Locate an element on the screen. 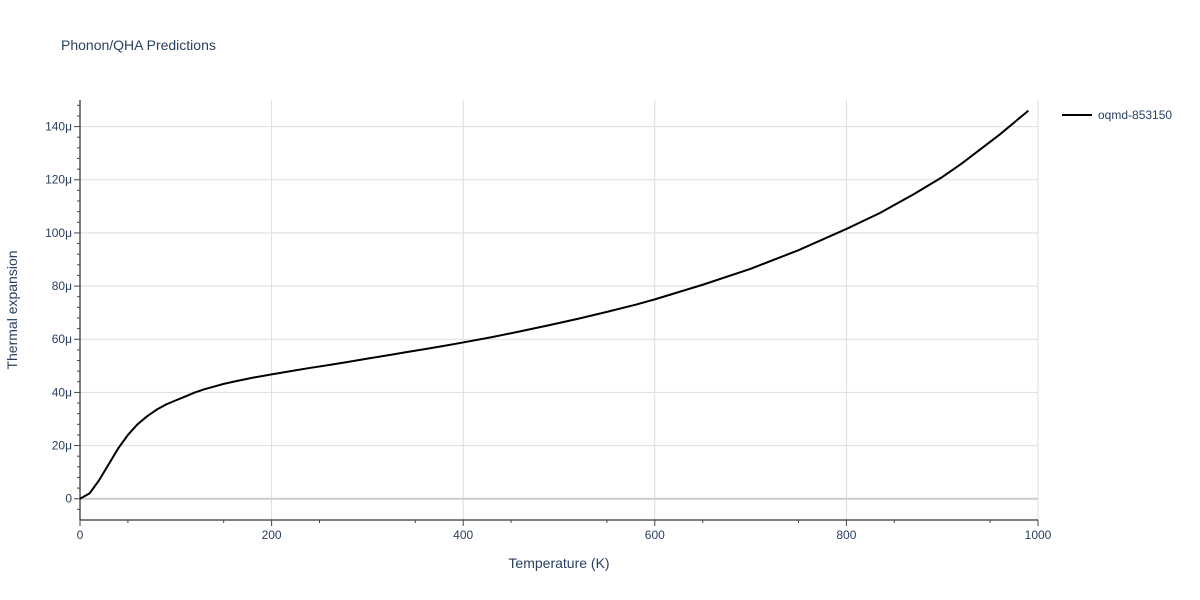 This screenshot has height=600, width=1200. legend: oqmd-853150 is located at coordinates (1117, 115).